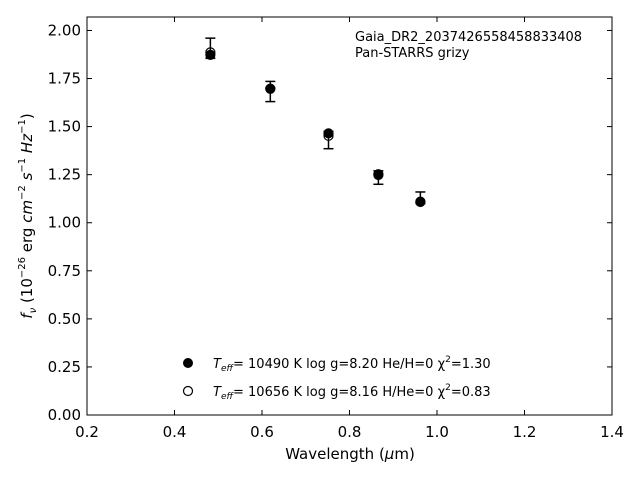 This screenshot has width=640, height=480. I want to click on legend-1-teff: T, so click(217, 364).